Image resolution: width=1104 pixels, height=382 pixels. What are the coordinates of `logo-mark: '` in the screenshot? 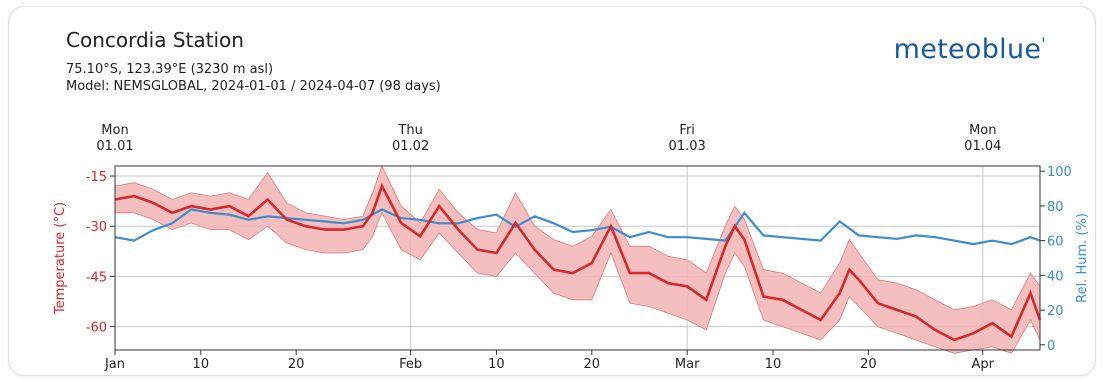 It's located at (1043, 43).